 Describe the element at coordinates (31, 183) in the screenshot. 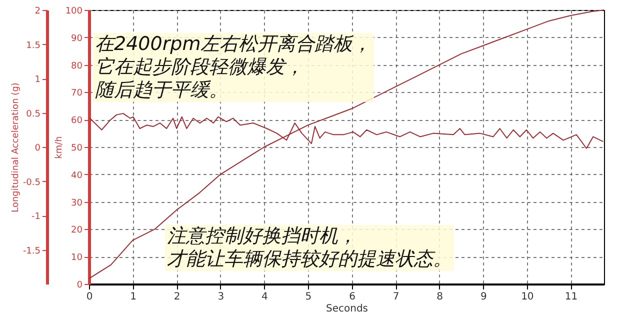

I see `y-tick-label: -0.5` at that location.